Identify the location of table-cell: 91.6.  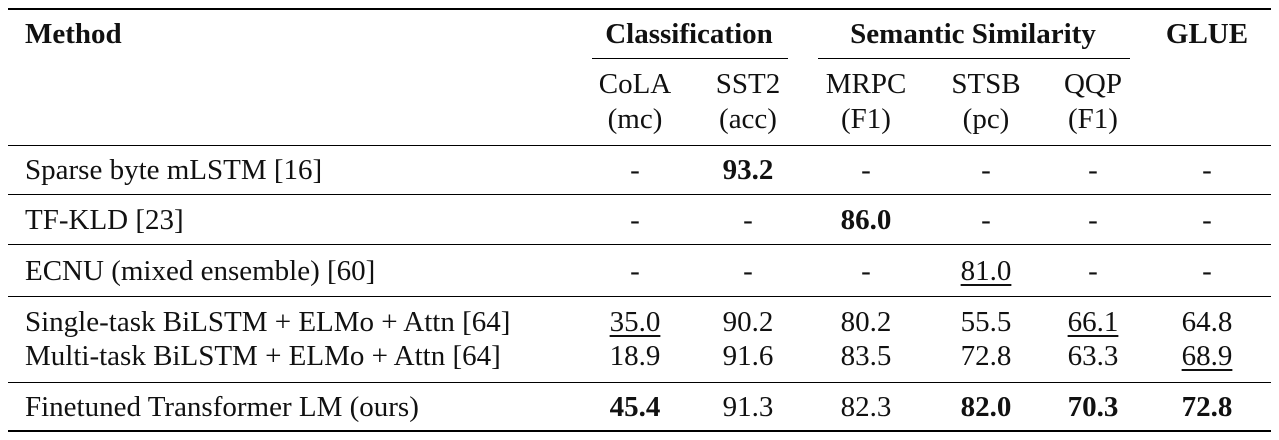
(748, 356).